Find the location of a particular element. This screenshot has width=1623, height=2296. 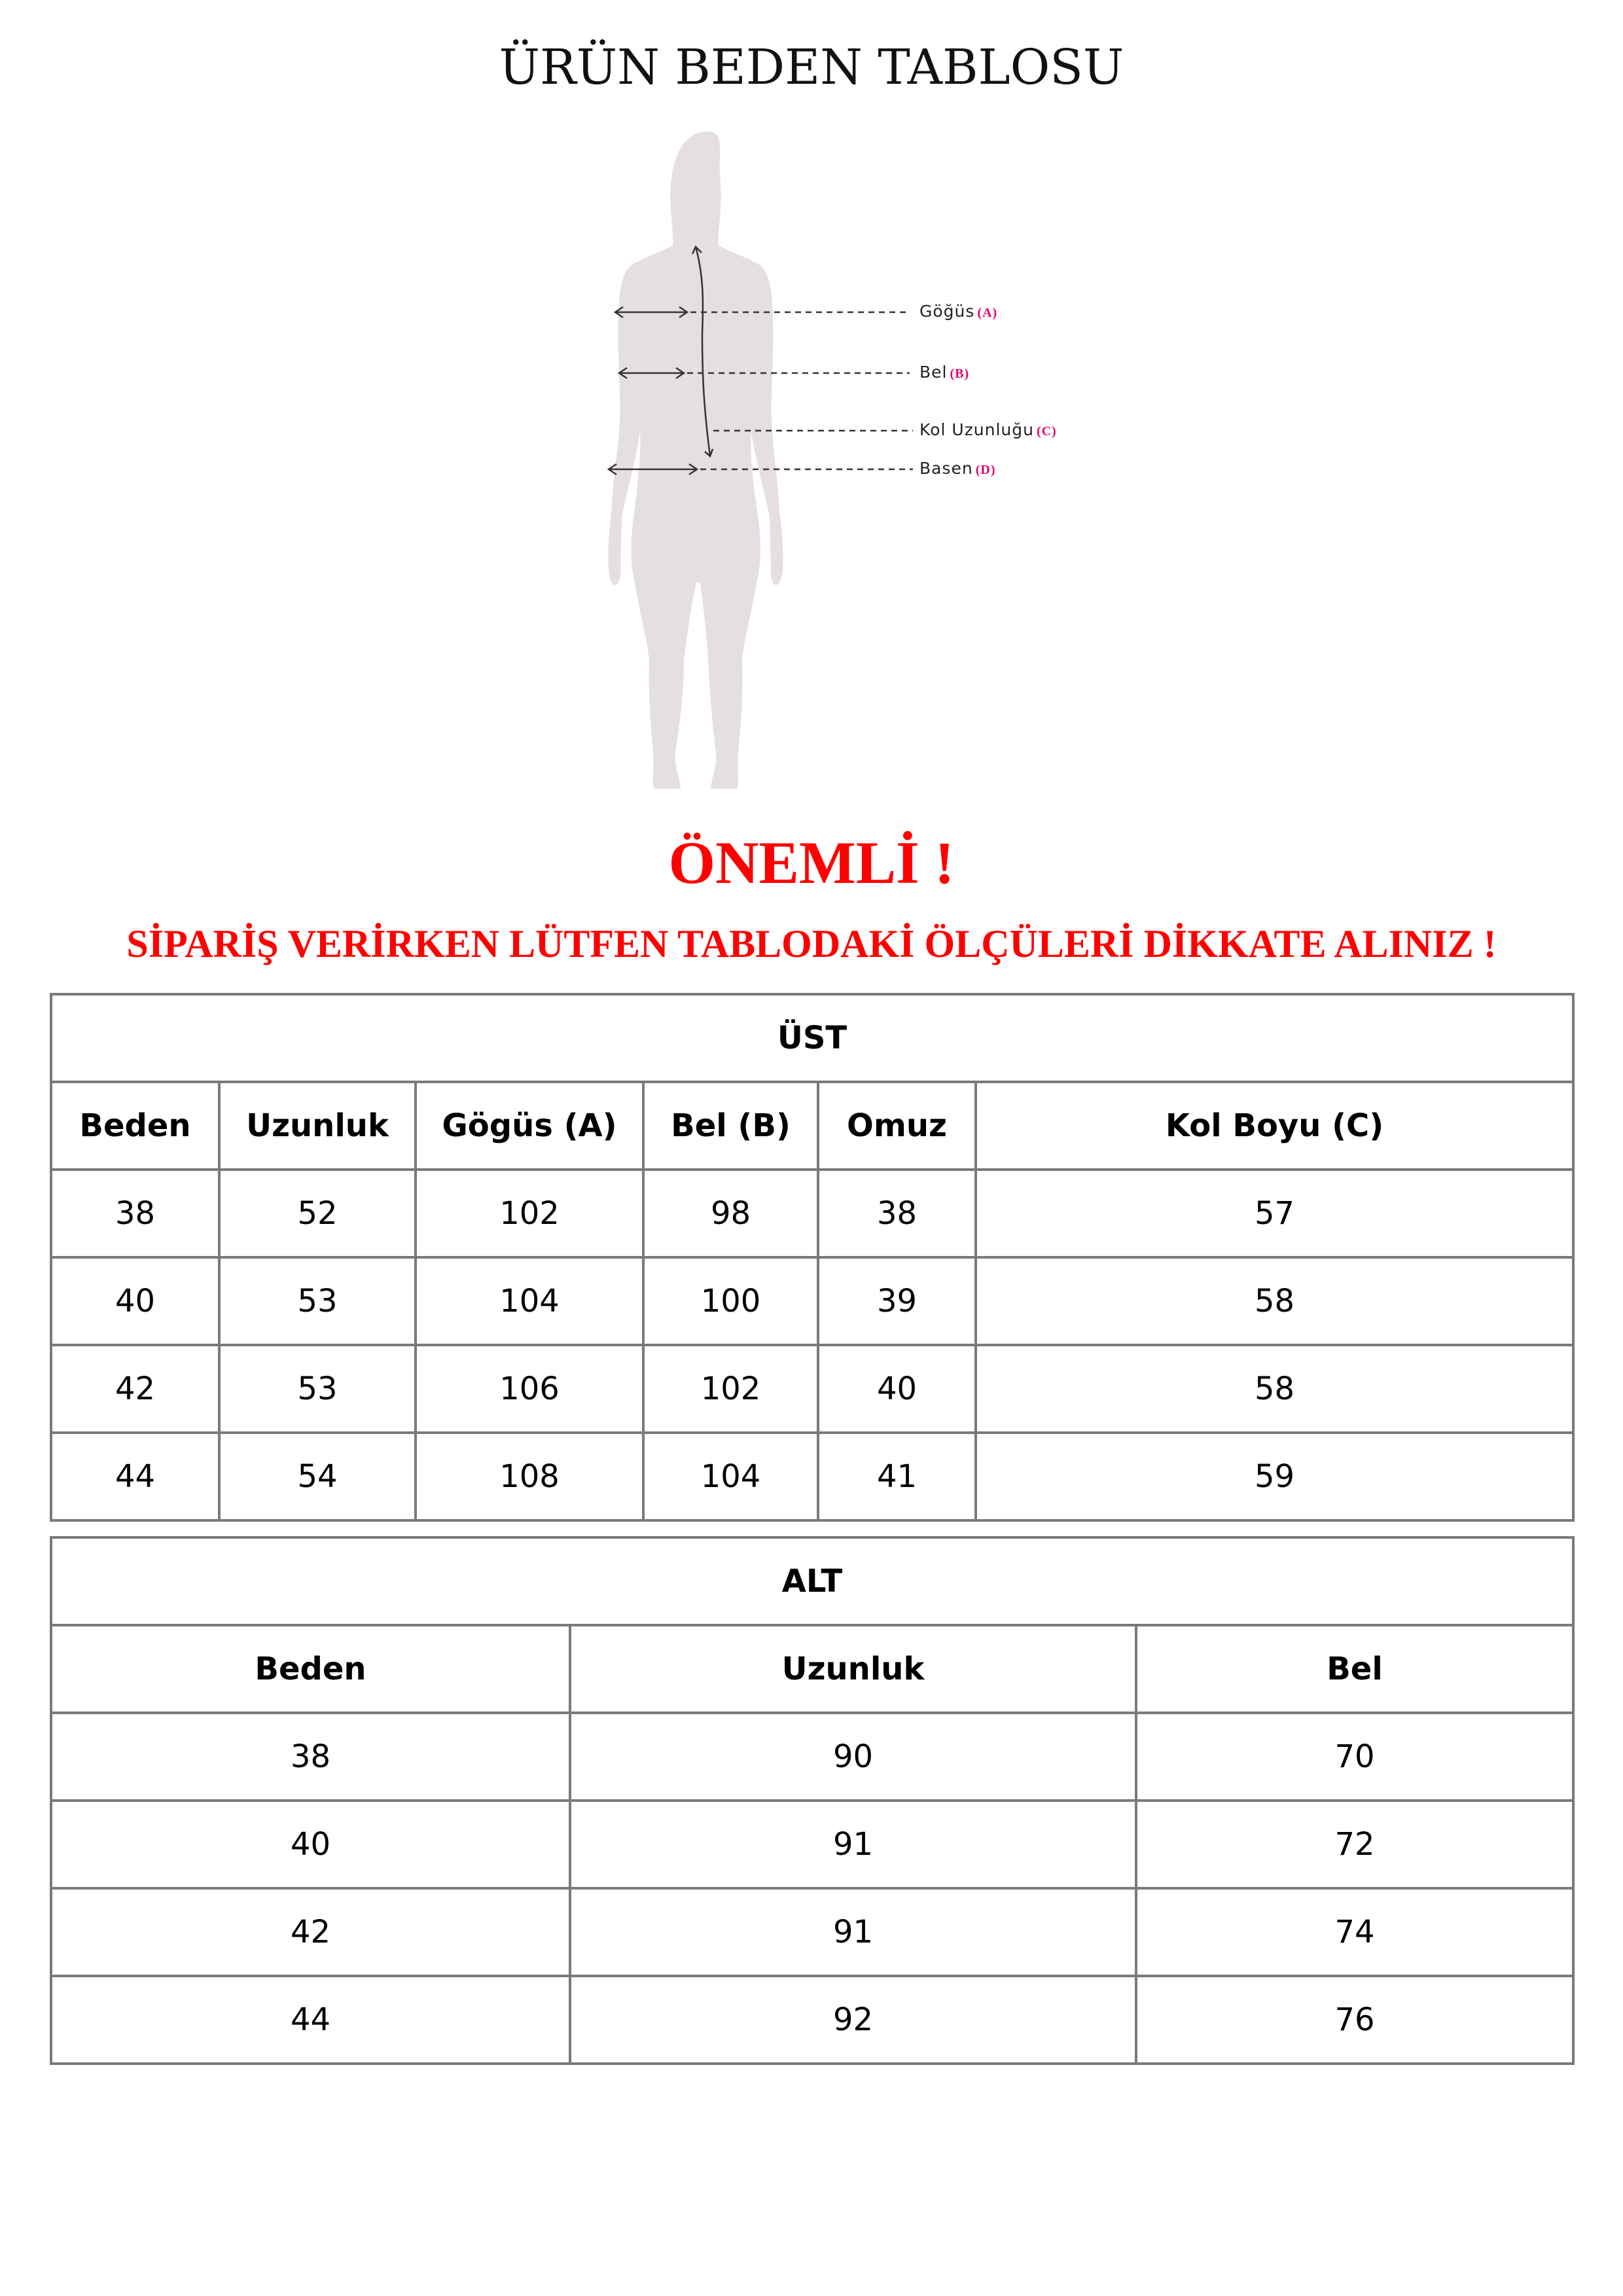

alt-table-title: ALT is located at coordinates (812, 1581).